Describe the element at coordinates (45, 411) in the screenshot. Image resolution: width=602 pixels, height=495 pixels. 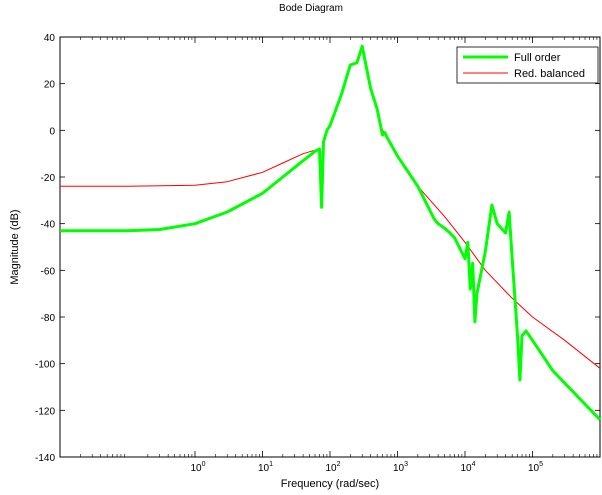
I see `y-tick-label: -120` at that location.